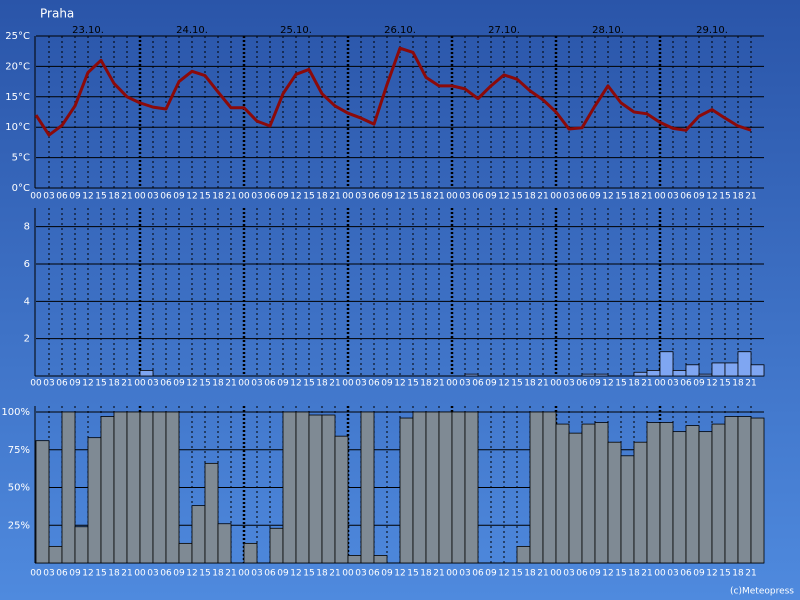 The width and height of the screenshot is (800, 600). Describe the element at coordinates (19, 450) in the screenshot. I see `y-tick-label: 75%` at that location.